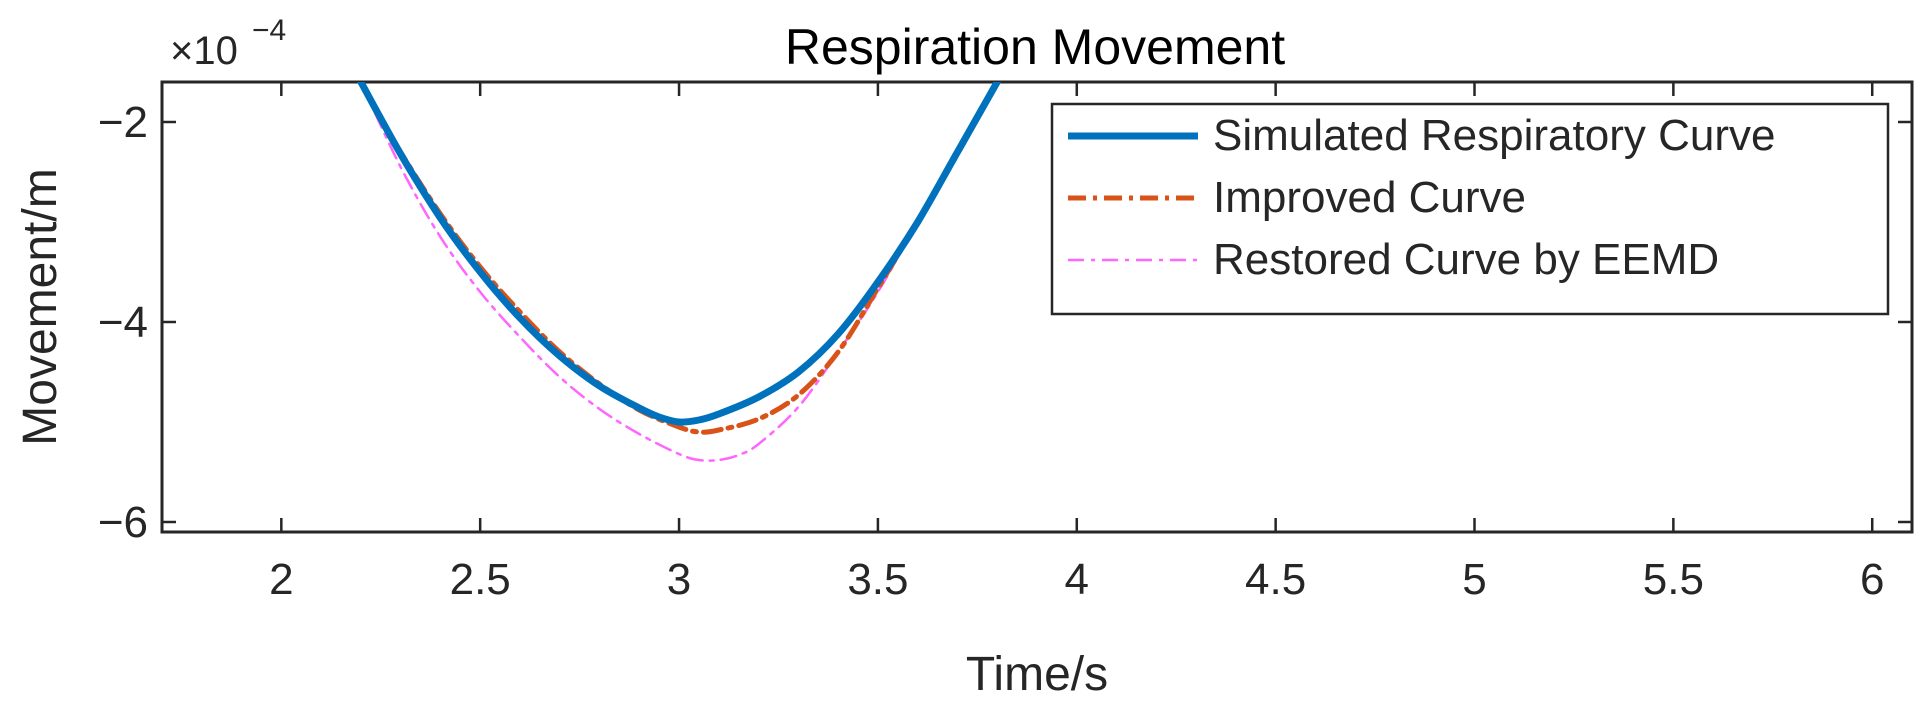 The height and width of the screenshot is (711, 1925). Describe the element at coordinates (123, 322) in the screenshot. I see `y-tick-label: −4` at that location.